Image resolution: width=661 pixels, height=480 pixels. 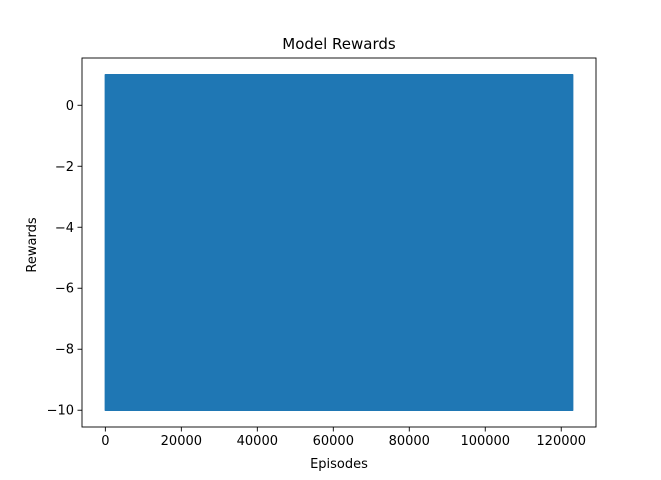 I want to click on y-tick-label: −4, so click(x=64, y=228).